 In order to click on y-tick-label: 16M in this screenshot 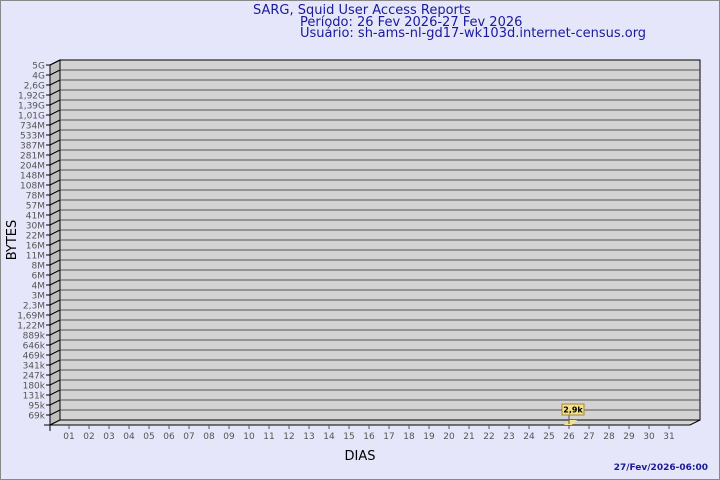, I will do `click(35, 247)`.